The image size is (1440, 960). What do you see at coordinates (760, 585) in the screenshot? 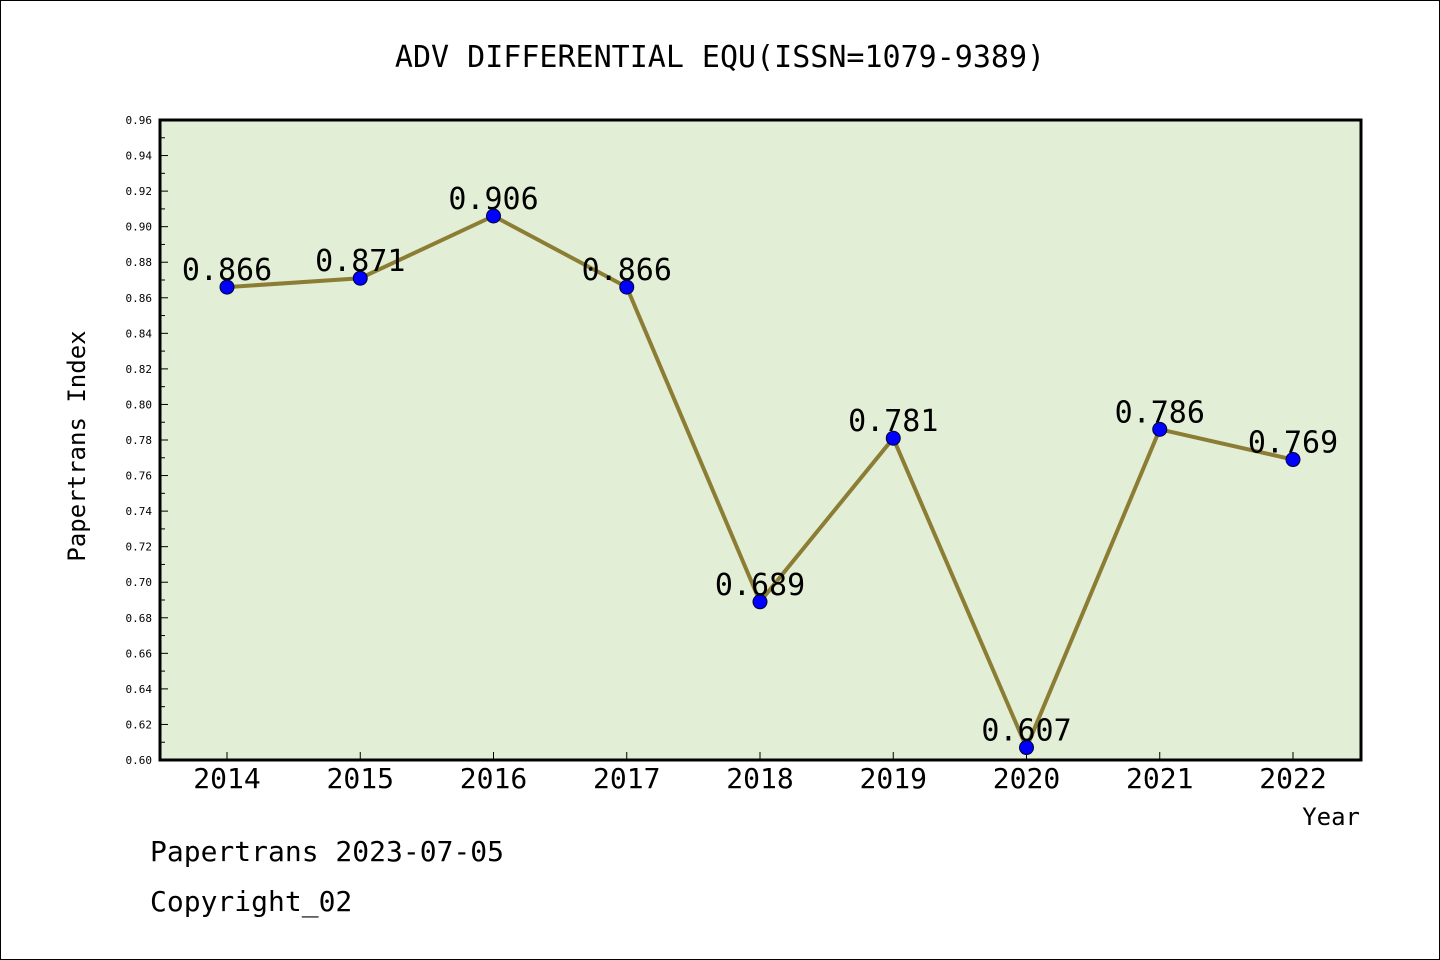
I see `data-label: 0.689` at bounding box center [760, 585].